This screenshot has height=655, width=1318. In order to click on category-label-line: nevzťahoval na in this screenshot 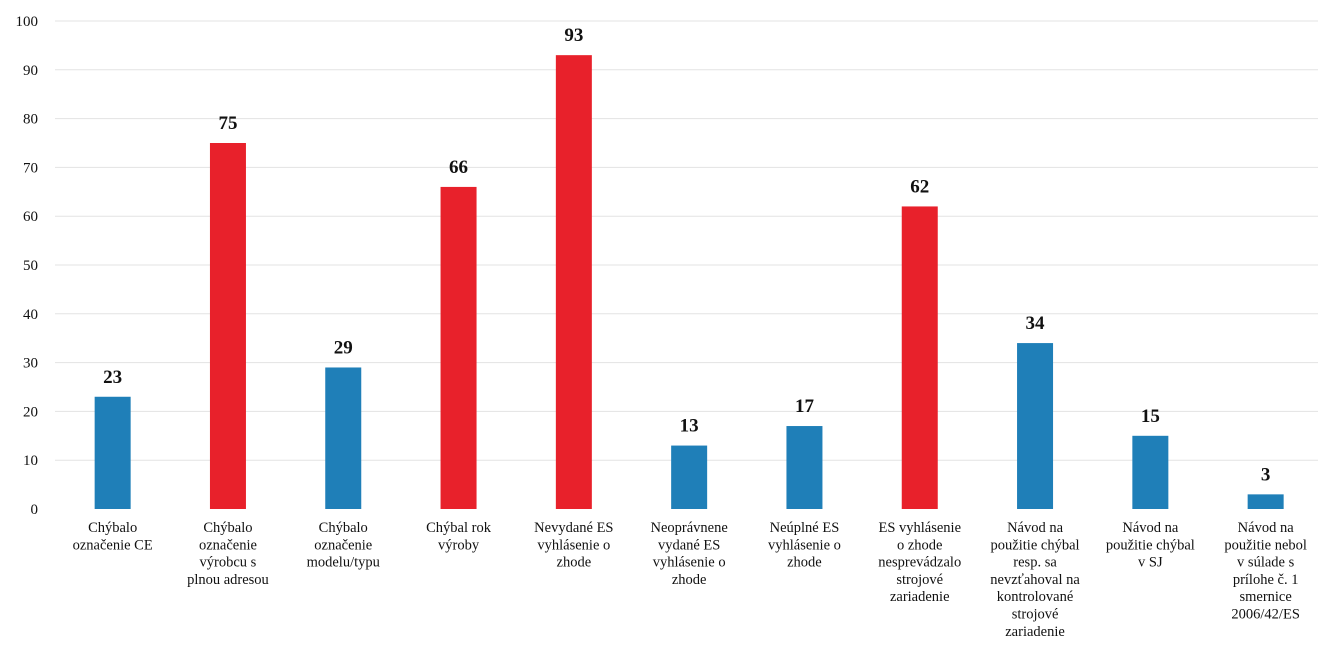, I will do `click(1035, 580)`.